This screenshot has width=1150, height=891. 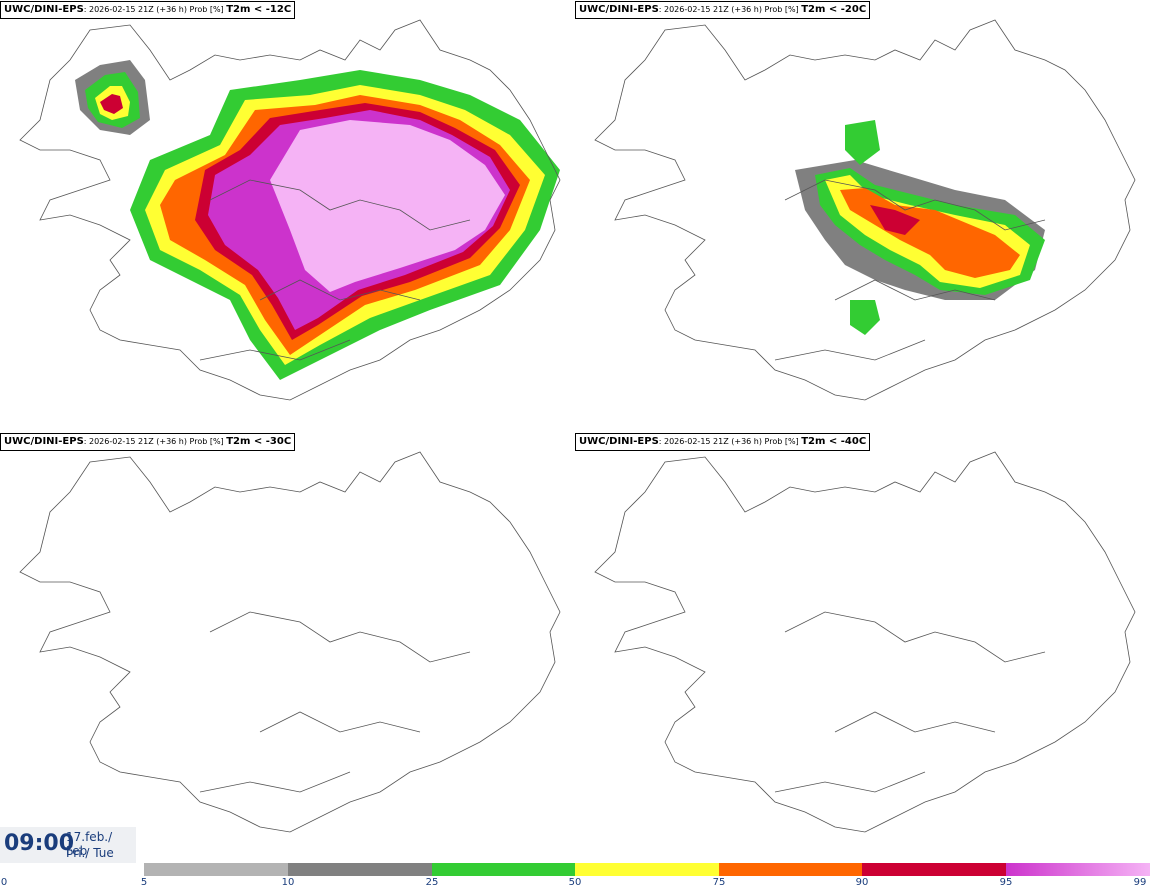 I want to click on threshold-label: T2m < -40C, so click(x=834, y=441).